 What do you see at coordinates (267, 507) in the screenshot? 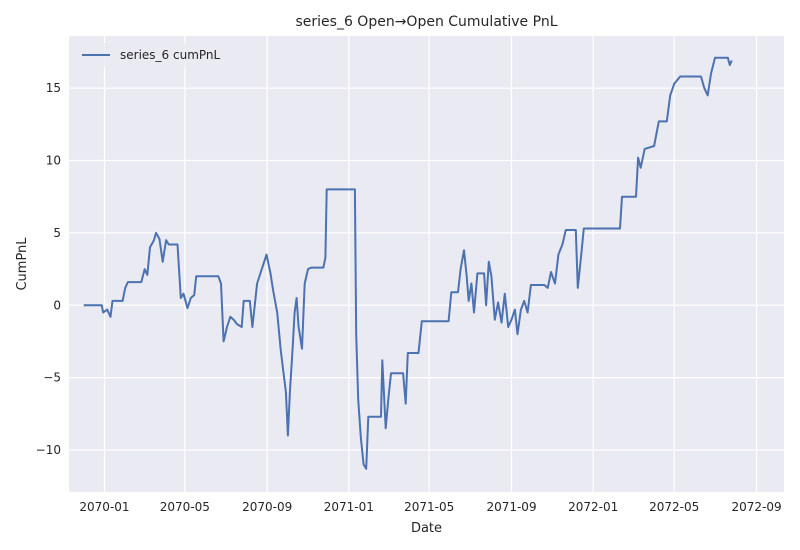
I see `x-tick-label: 2070-09` at bounding box center [267, 507].